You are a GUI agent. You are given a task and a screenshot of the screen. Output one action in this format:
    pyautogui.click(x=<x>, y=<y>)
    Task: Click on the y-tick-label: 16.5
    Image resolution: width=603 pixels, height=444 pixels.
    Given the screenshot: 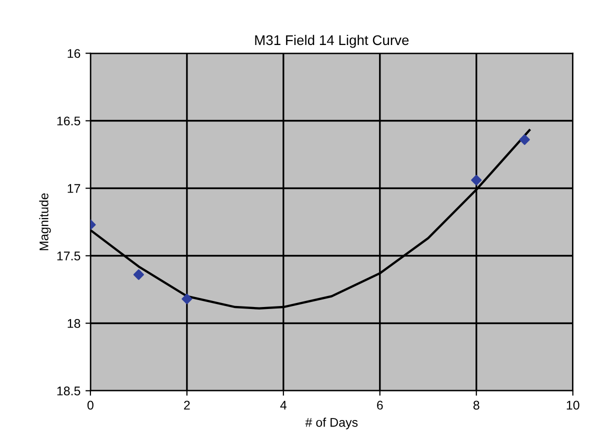 What is the action you would take?
    pyautogui.click(x=68, y=121)
    